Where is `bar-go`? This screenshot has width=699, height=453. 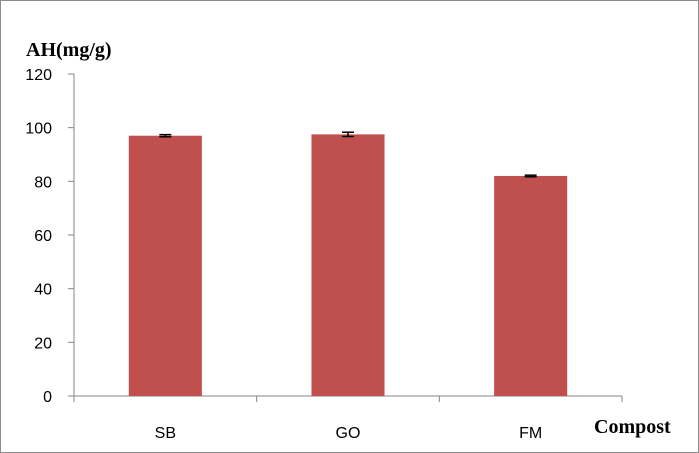 bar-go is located at coordinates (348, 265).